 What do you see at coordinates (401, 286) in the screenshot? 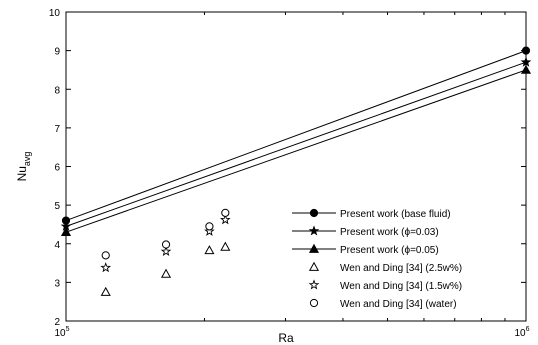
I see `legend-label: Wen and Ding [34] (1.5w%)` at bounding box center [401, 286].